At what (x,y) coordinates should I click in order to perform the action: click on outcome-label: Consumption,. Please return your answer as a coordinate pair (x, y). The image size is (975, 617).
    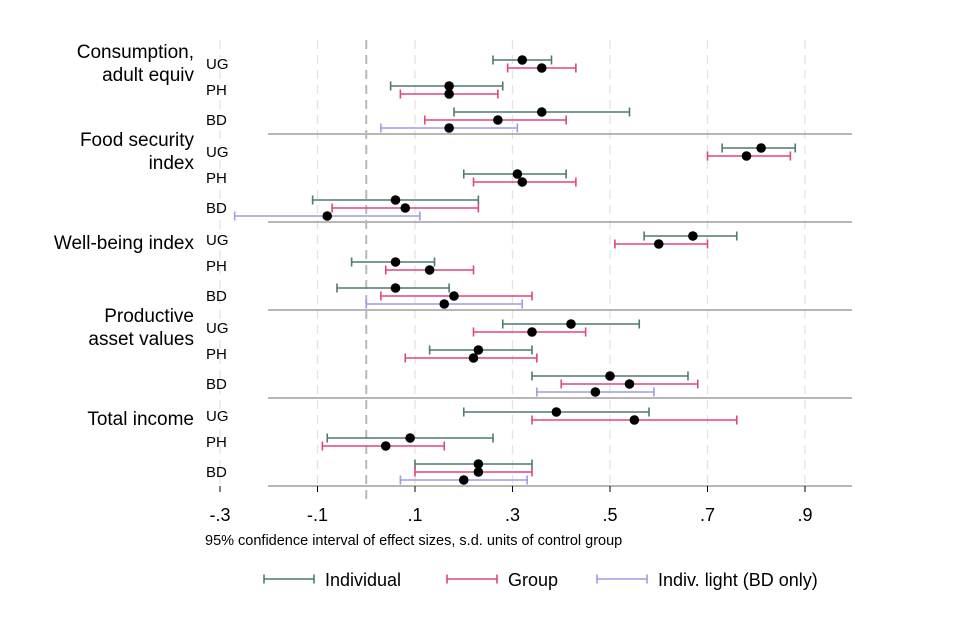
    Looking at the image, I should click on (135, 52).